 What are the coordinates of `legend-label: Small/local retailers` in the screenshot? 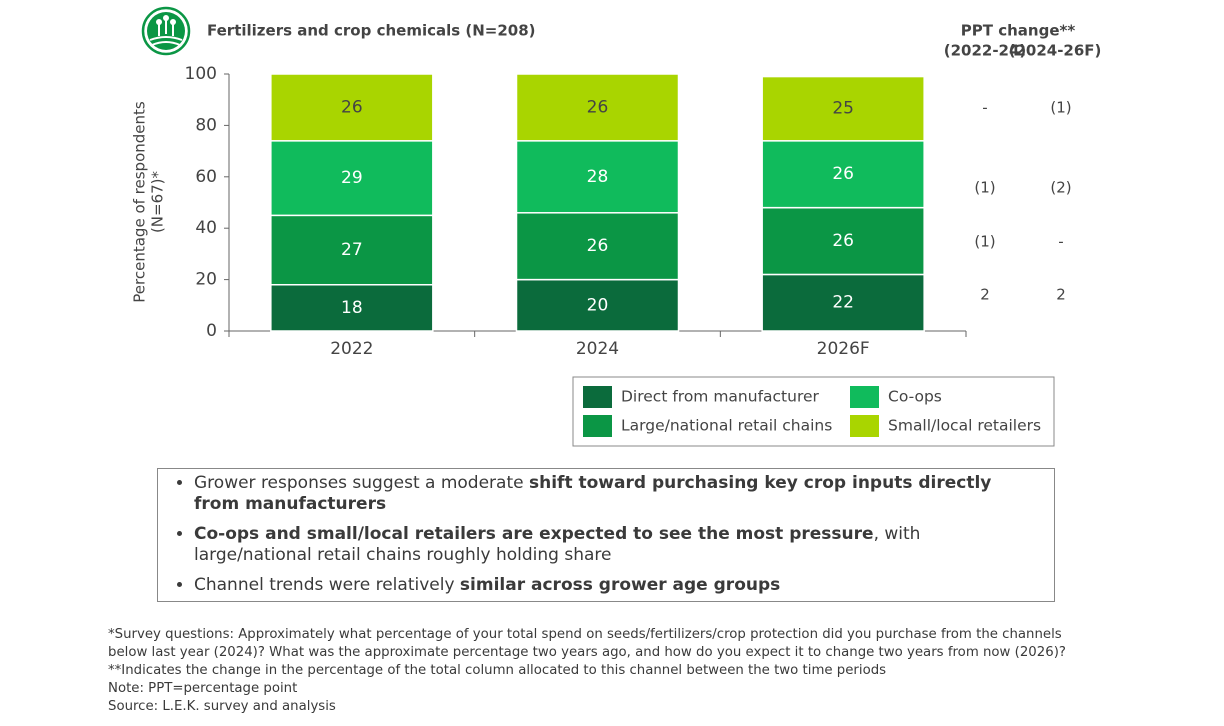 It's located at (964, 426).